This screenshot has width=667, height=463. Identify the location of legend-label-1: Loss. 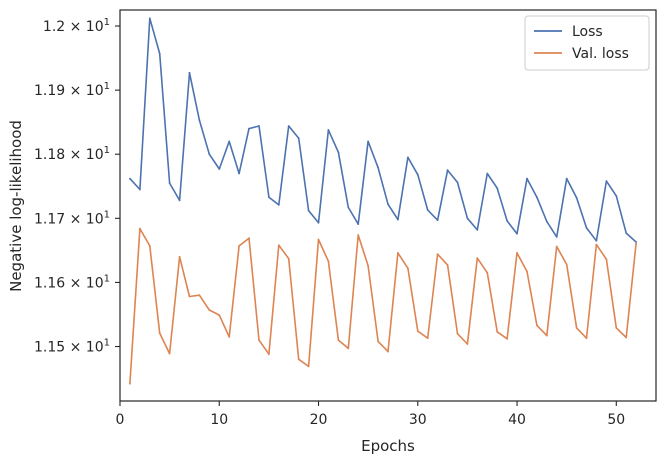
(587, 32).